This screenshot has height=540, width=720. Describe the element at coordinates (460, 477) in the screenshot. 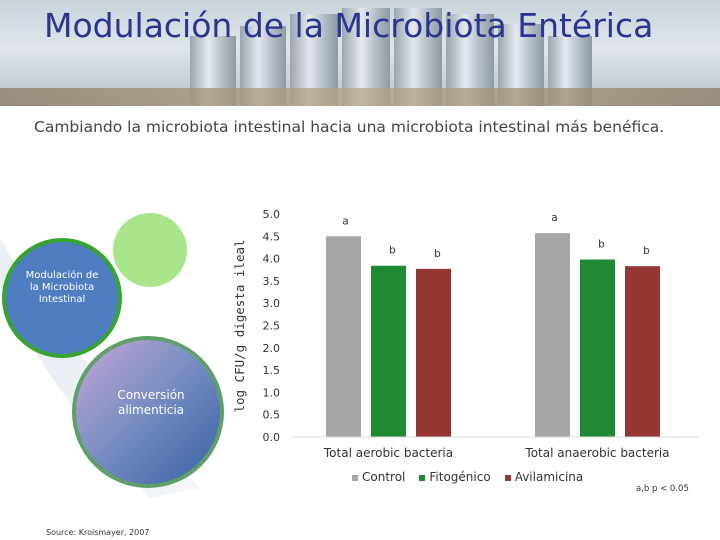

I see `legend-label: Fitogénico` at that location.